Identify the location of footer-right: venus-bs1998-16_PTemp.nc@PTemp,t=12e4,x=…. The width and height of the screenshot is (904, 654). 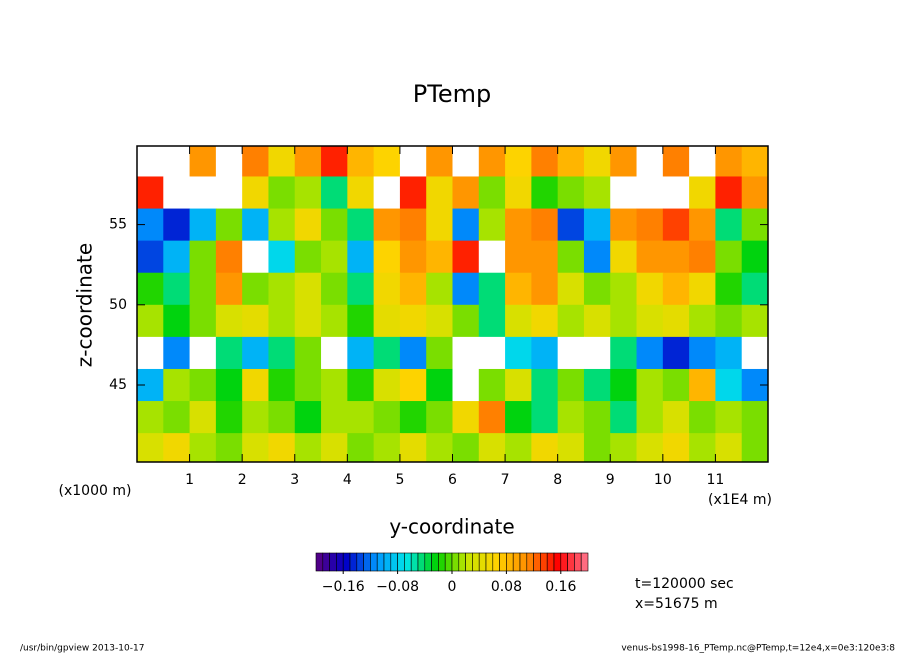
(758, 649).